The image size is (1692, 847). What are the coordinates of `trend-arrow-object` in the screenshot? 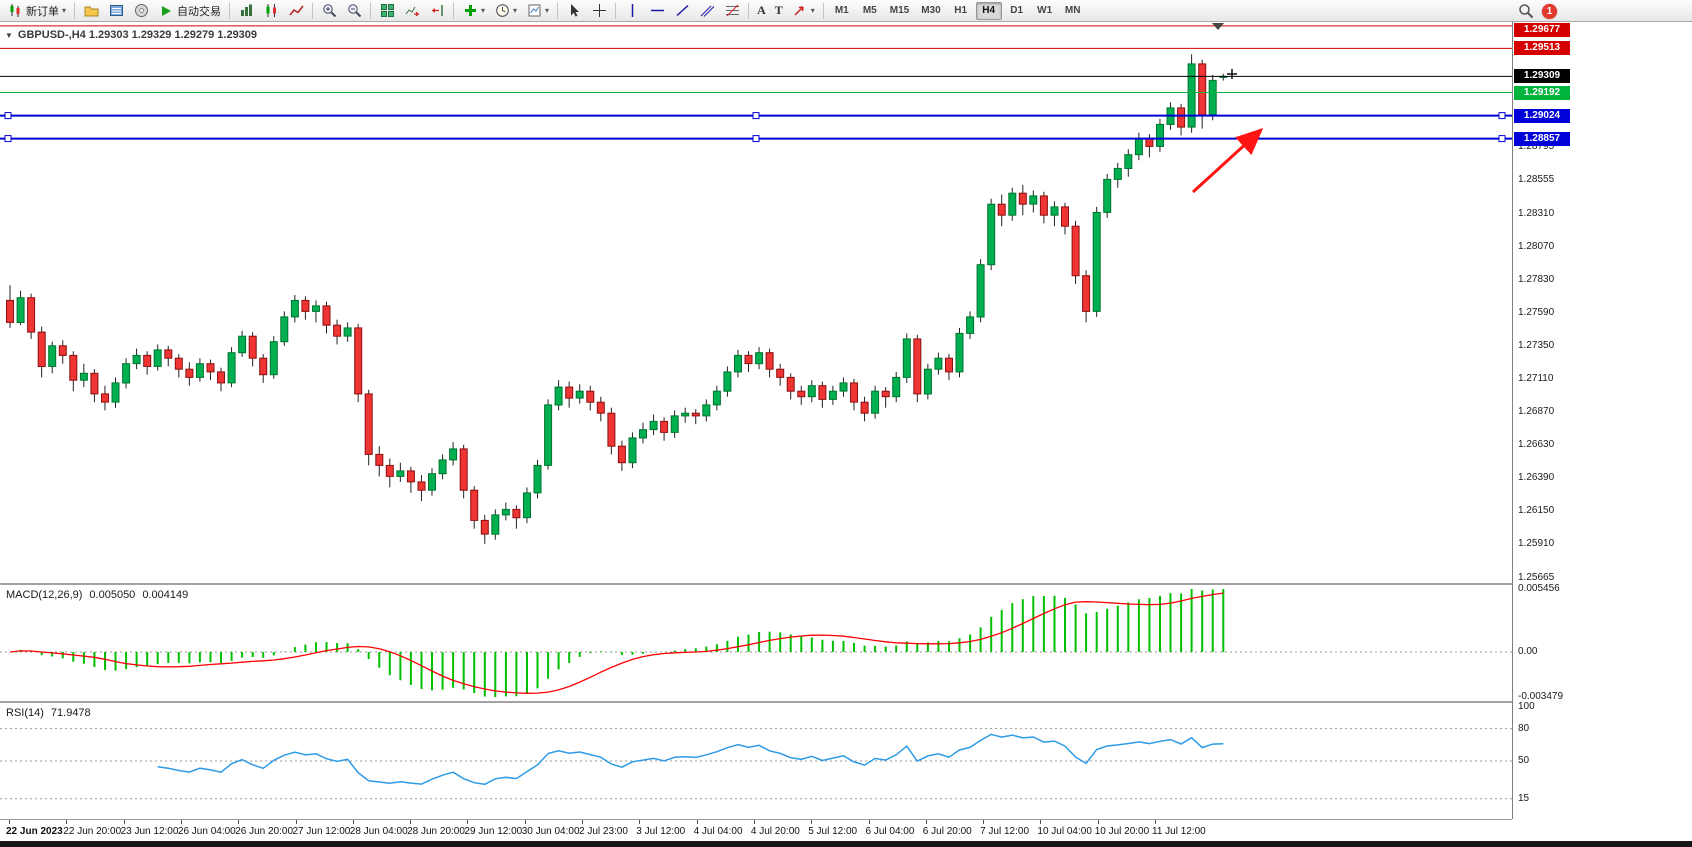 It's located at (1227, 160).